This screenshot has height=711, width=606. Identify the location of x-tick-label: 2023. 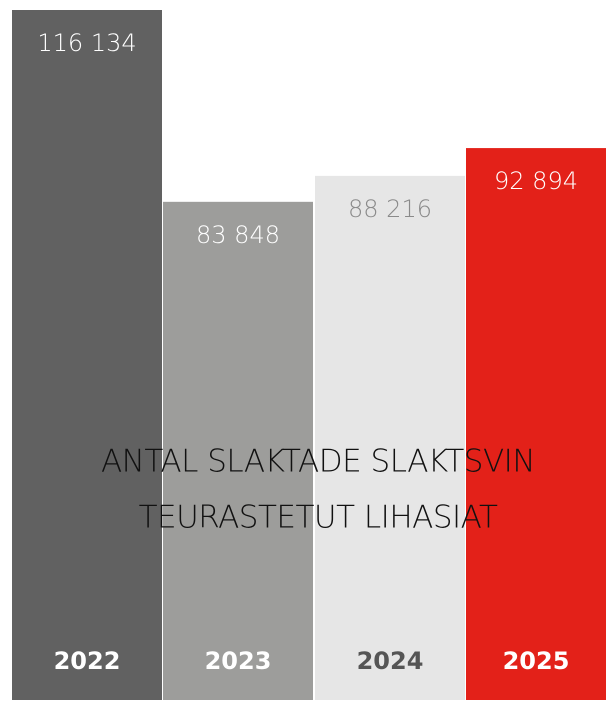
(238, 661).